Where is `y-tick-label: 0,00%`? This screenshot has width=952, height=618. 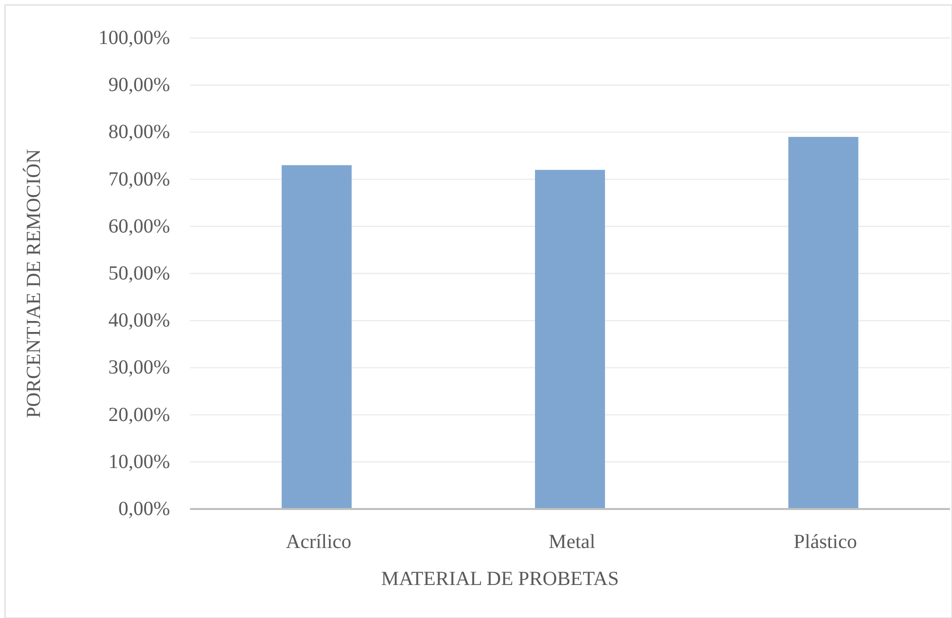
y-tick-label: 0,00% is located at coordinates (144, 509).